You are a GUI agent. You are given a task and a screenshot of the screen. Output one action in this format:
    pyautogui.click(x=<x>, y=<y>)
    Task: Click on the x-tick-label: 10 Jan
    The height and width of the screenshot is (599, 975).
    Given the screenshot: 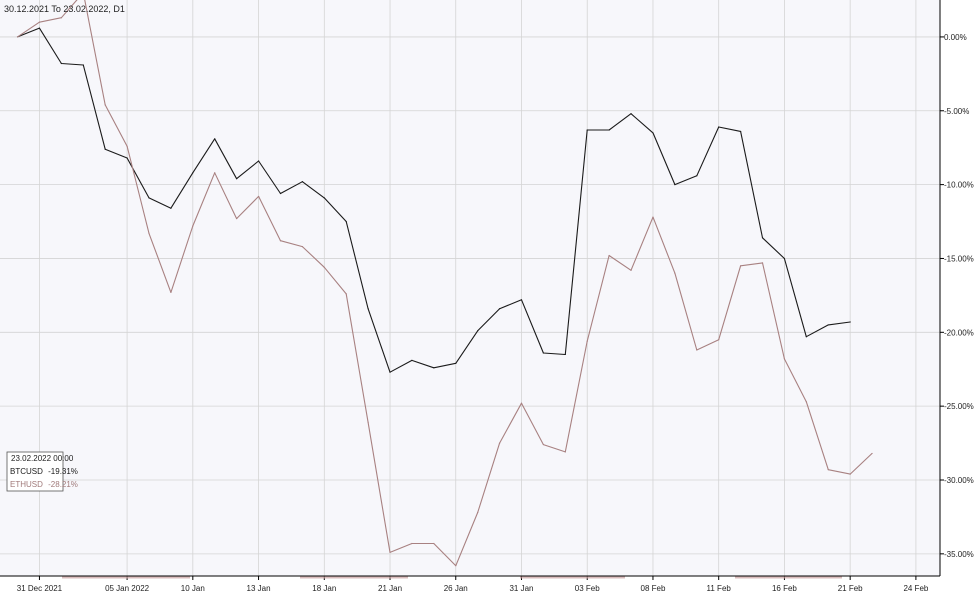 What is the action you would take?
    pyautogui.click(x=193, y=588)
    